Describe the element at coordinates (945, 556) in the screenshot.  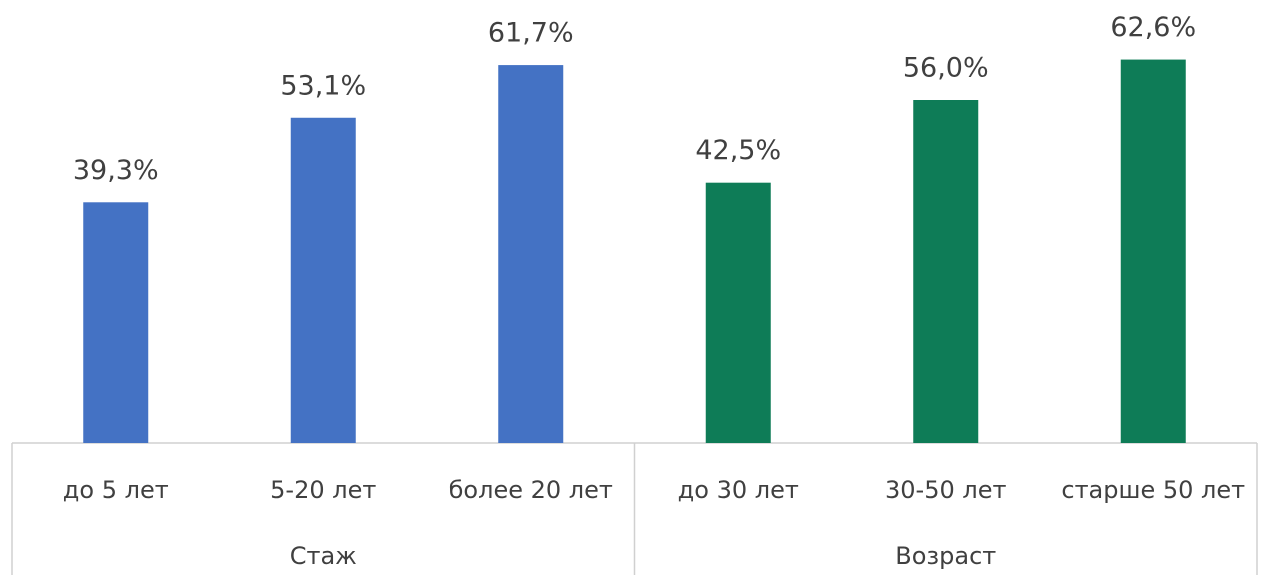
I see `group-label: Возраст` at that location.